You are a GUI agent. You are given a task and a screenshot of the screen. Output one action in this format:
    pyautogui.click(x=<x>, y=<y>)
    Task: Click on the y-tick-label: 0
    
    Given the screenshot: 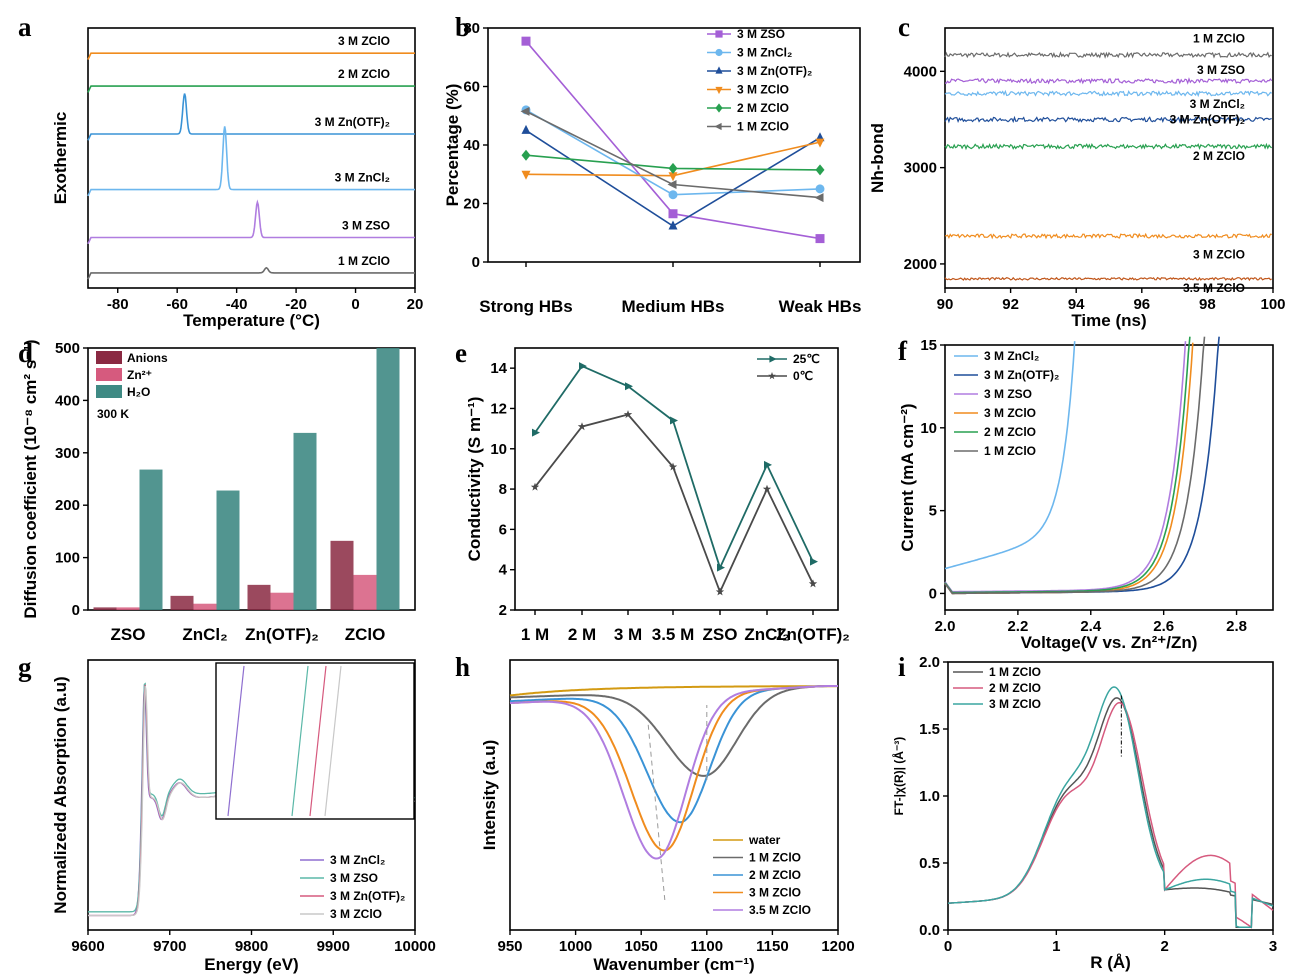 What is the action you would take?
    pyautogui.click(x=476, y=262)
    